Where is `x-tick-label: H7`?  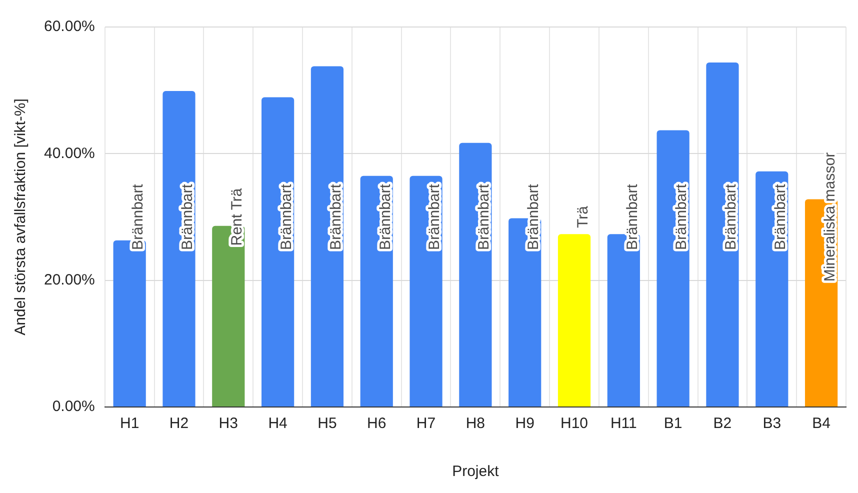
x-tick-label: H7 is located at coordinates (426, 423).